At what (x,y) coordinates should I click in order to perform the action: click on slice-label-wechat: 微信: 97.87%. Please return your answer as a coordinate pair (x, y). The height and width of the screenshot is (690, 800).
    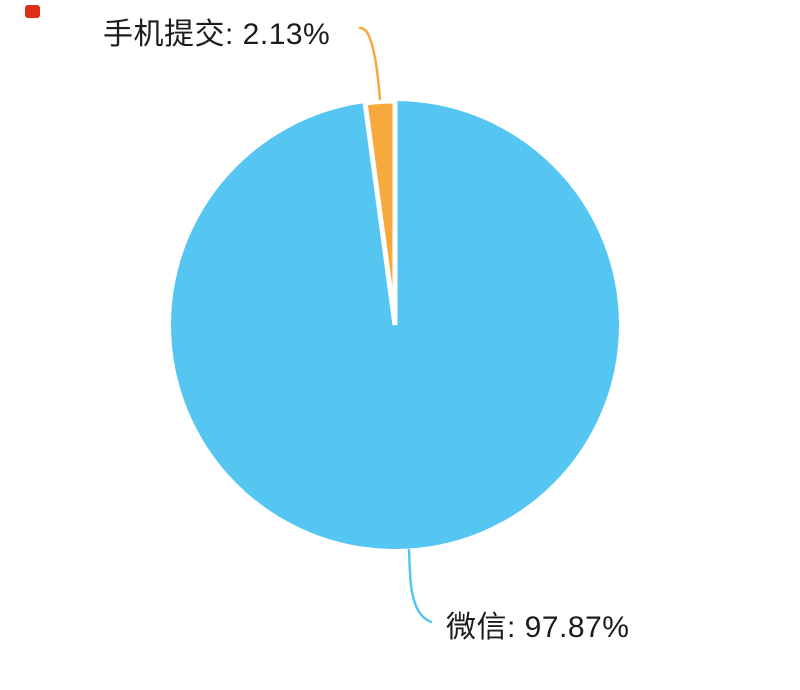
    Looking at the image, I should click on (538, 627).